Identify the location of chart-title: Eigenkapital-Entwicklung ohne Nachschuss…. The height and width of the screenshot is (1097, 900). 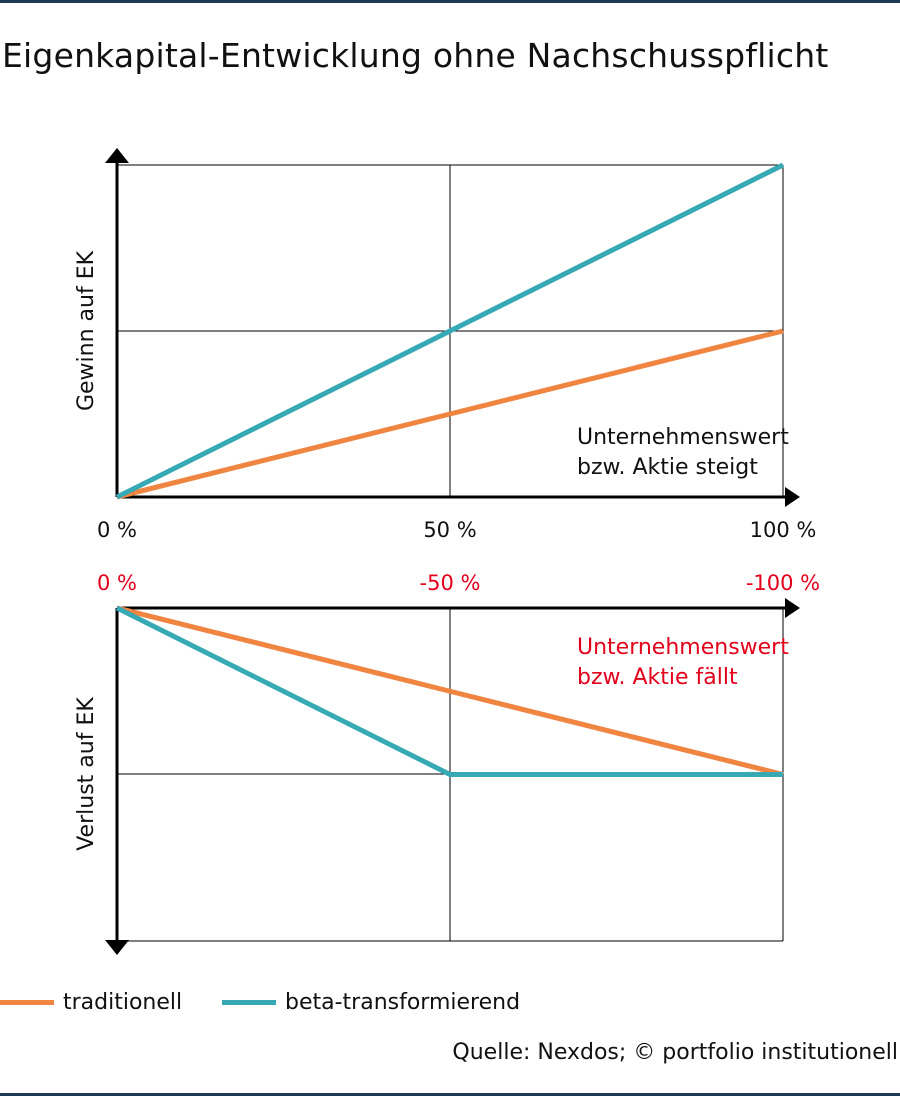
(415, 55).